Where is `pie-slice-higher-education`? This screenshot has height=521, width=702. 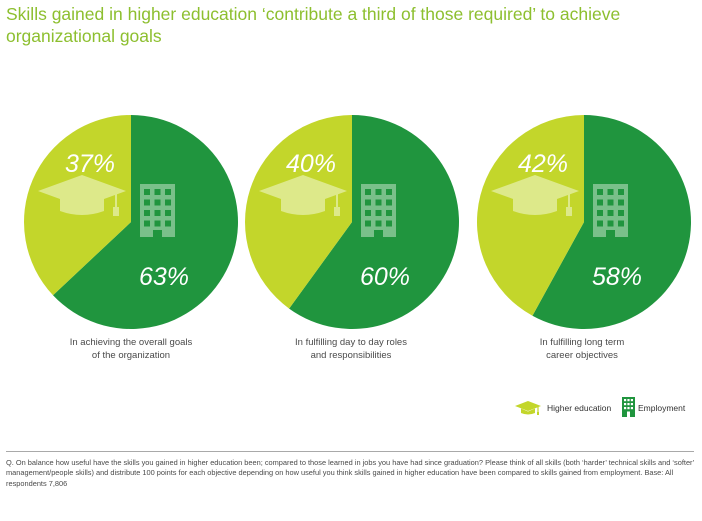 pie-slice-higher-education is located at coordinates (530, 215).